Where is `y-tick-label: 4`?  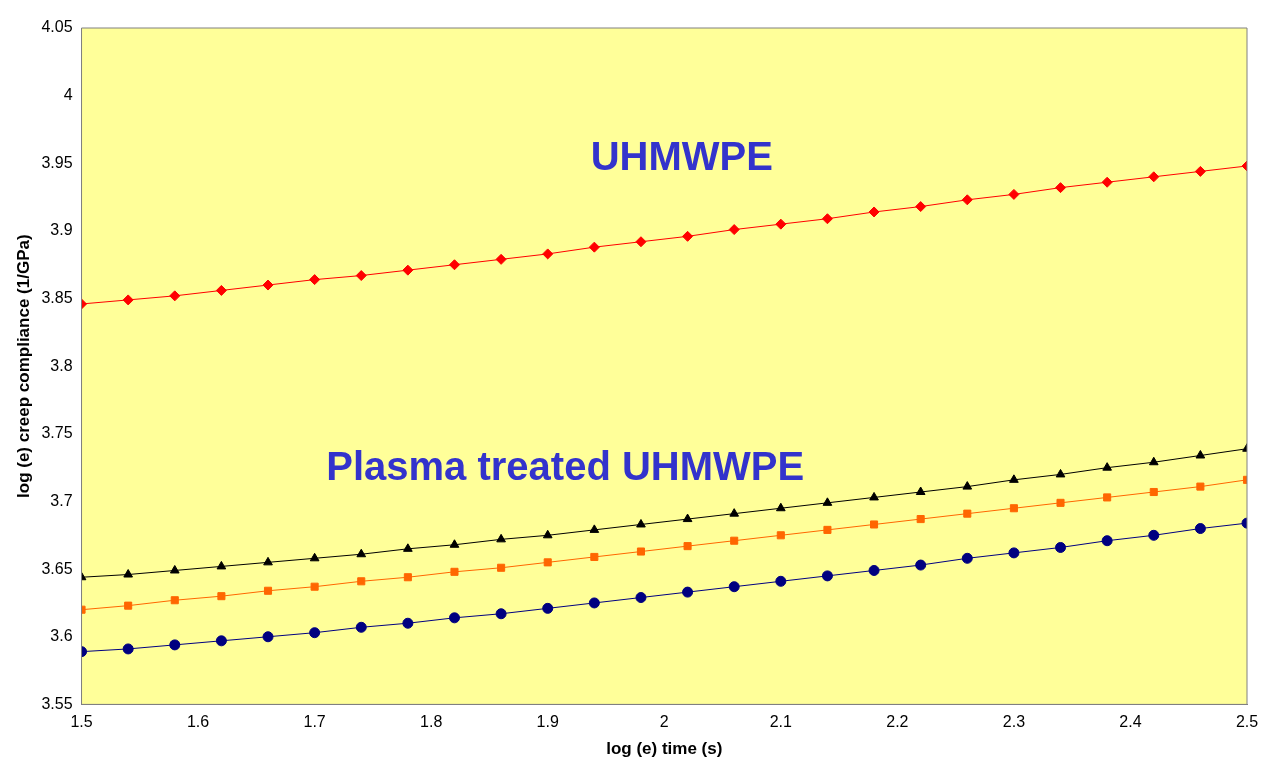
y-tick-label: 4 is located at coordinates (68, 95).